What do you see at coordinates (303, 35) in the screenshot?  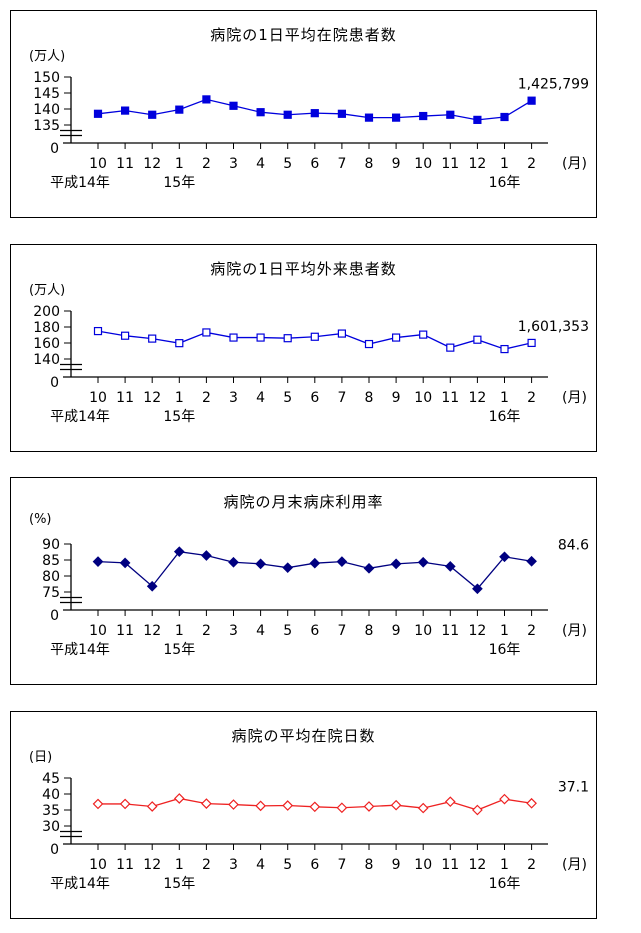 I see `chart-title: 病院の1日平均在院患者数` at bounding box center [303, 35].